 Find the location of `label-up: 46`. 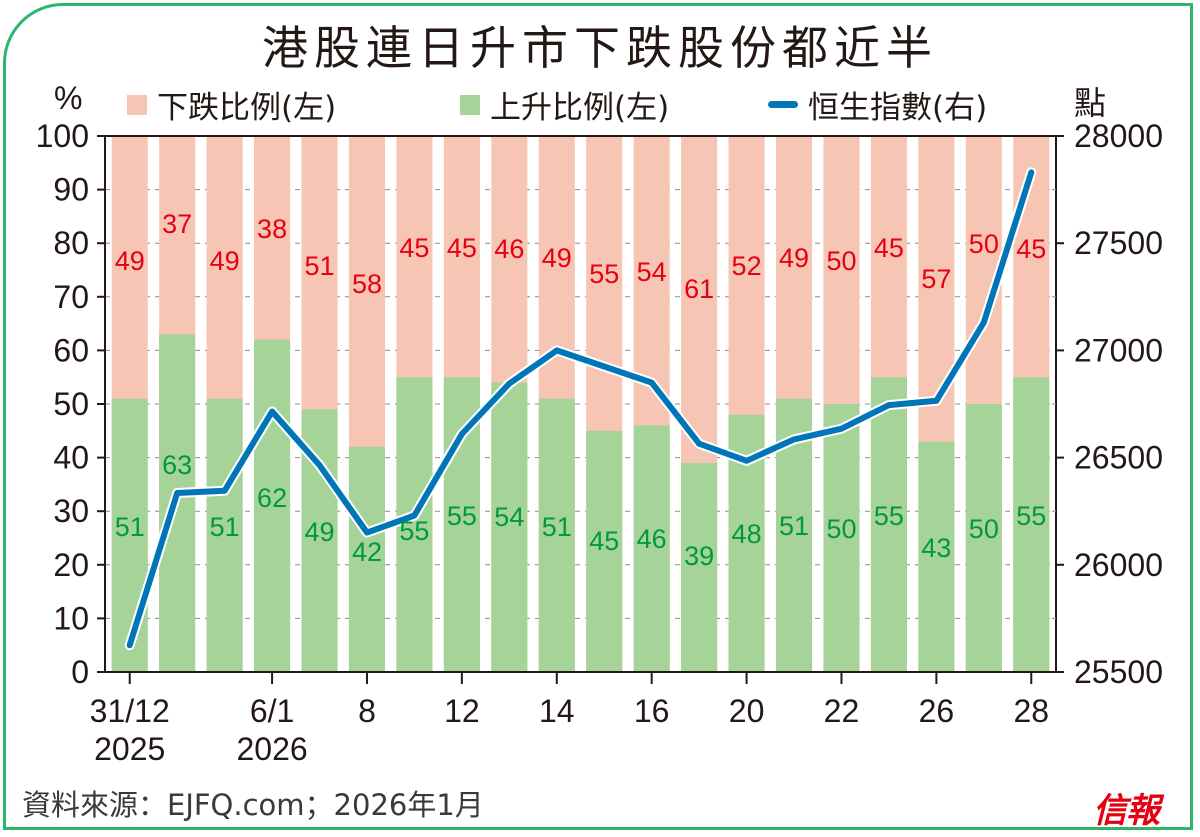

label-up: 46 is located at coordinates (652, 539).